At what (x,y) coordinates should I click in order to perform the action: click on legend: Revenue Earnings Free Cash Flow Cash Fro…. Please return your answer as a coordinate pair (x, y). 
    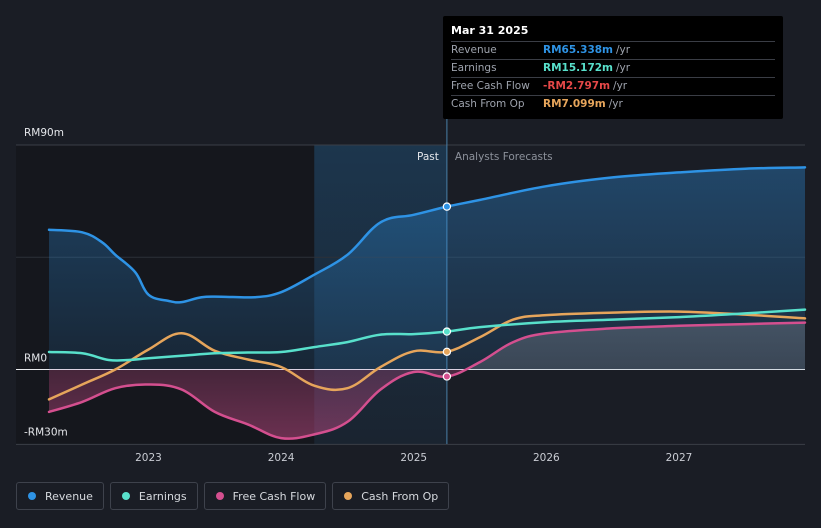
    Looking at the image, I should click on (233, 497).